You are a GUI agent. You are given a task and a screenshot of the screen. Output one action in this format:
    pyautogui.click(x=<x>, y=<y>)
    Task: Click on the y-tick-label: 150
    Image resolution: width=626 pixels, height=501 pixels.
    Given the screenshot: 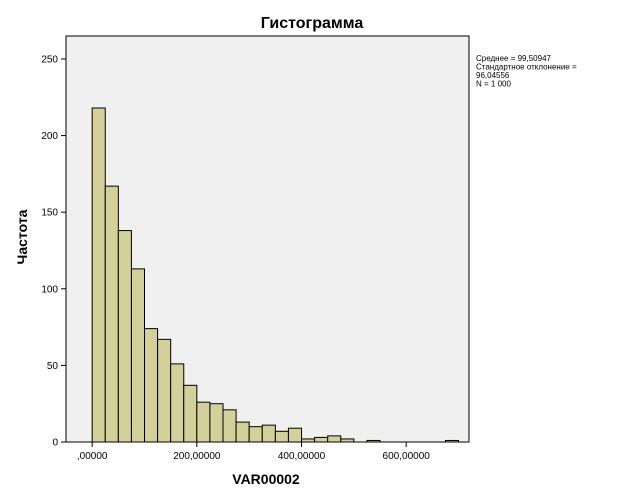 What is the action you would take?
    pyautogui.click(x=49, y=213)
    